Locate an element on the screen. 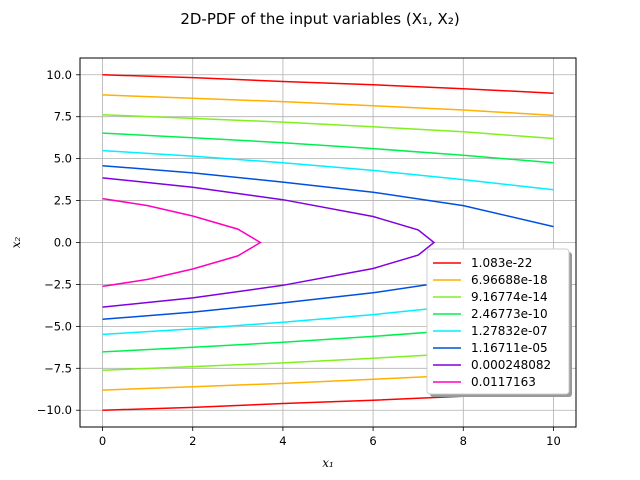  legend-label: 1.16711e-05 is located at coordinates (509, 348).